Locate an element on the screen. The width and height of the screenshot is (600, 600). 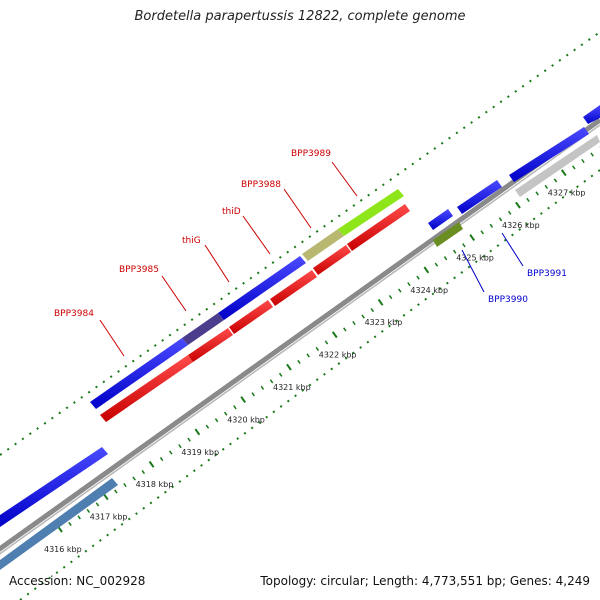
gene-bpp3990-arrow is located at coordinates (440, 219).